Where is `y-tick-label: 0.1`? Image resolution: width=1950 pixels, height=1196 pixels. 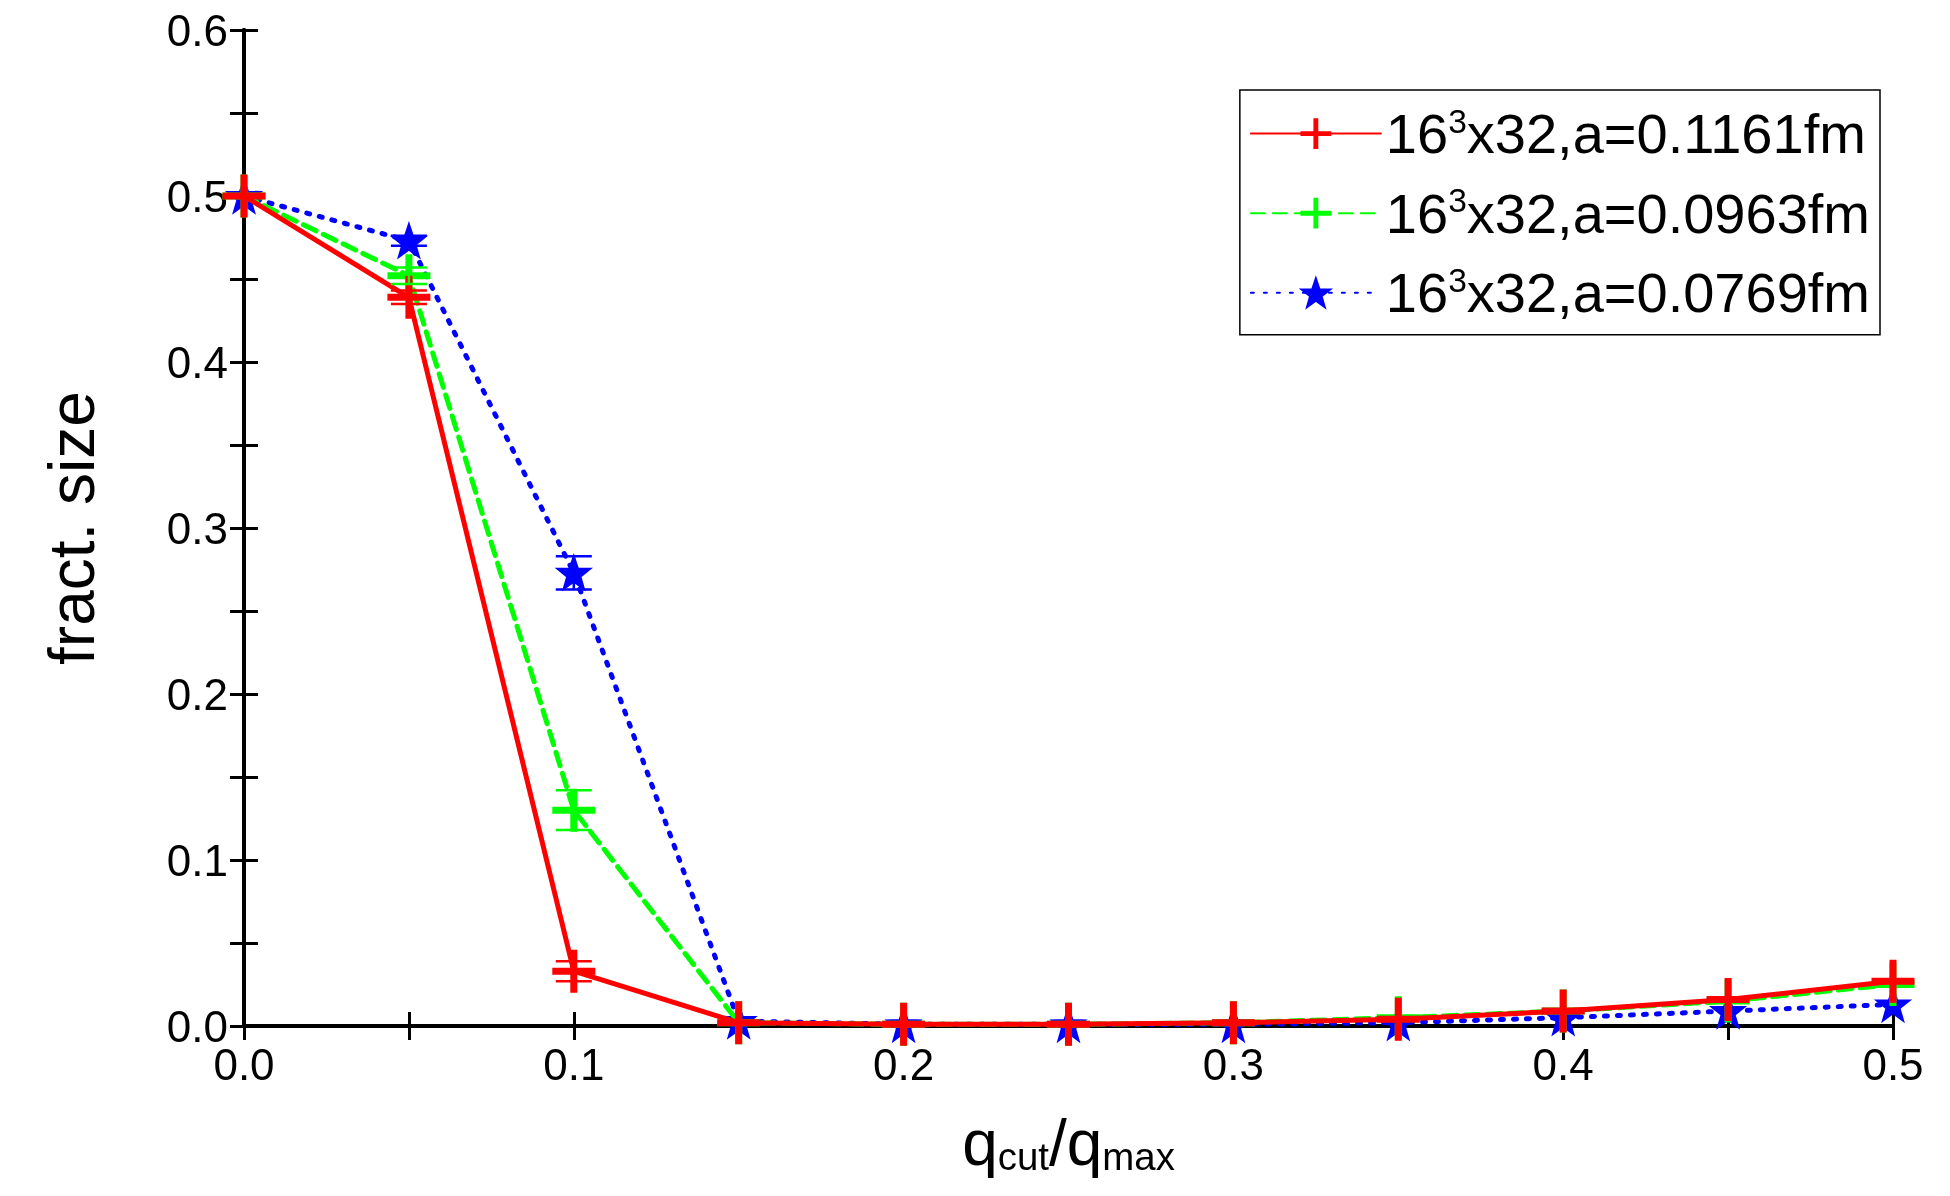 y-tick-label: 0.1 is located at coordinates (197, 860).